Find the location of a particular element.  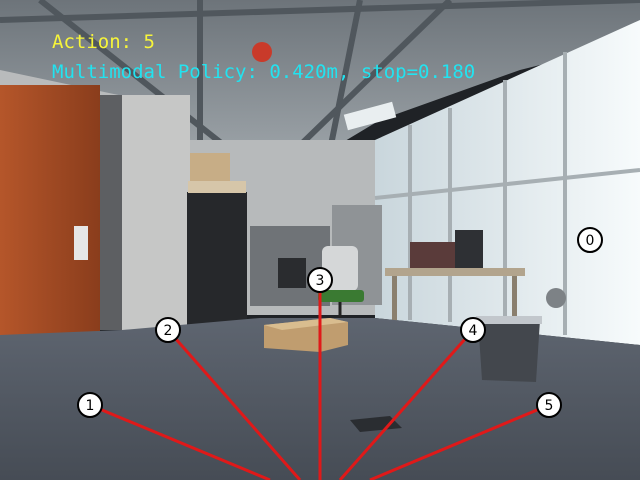

action-marker-3: 3 is located at coordinates (320, 280).